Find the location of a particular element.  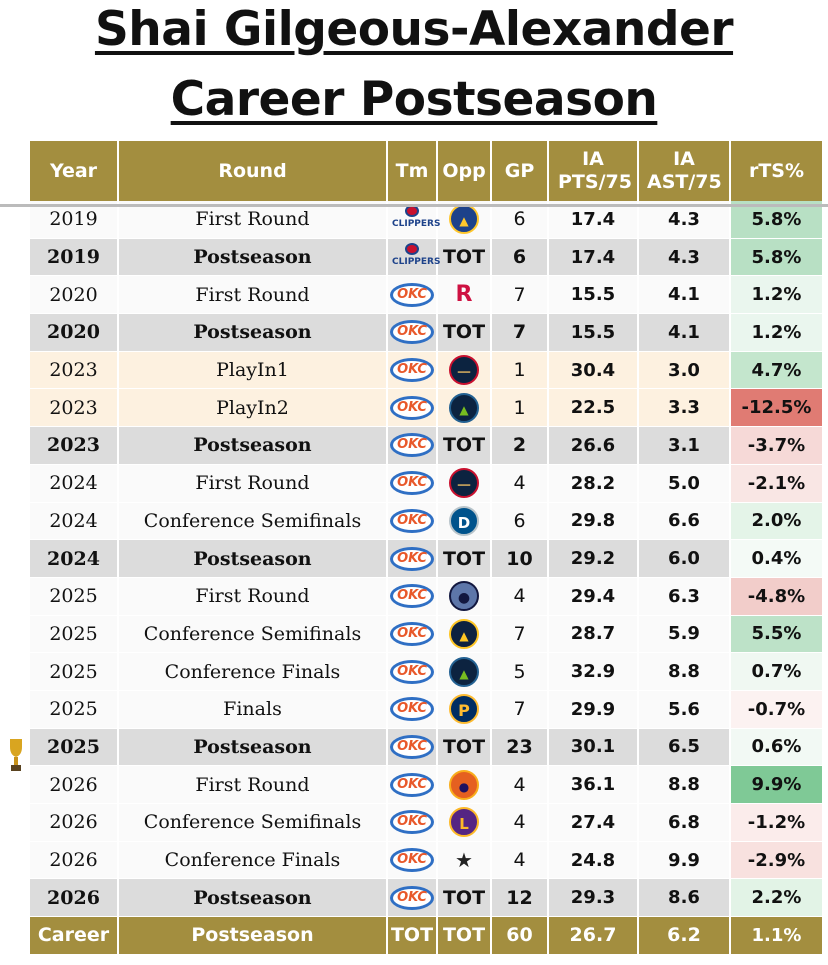

pts-cell: 28.2 is located at coordinates (593, 483).